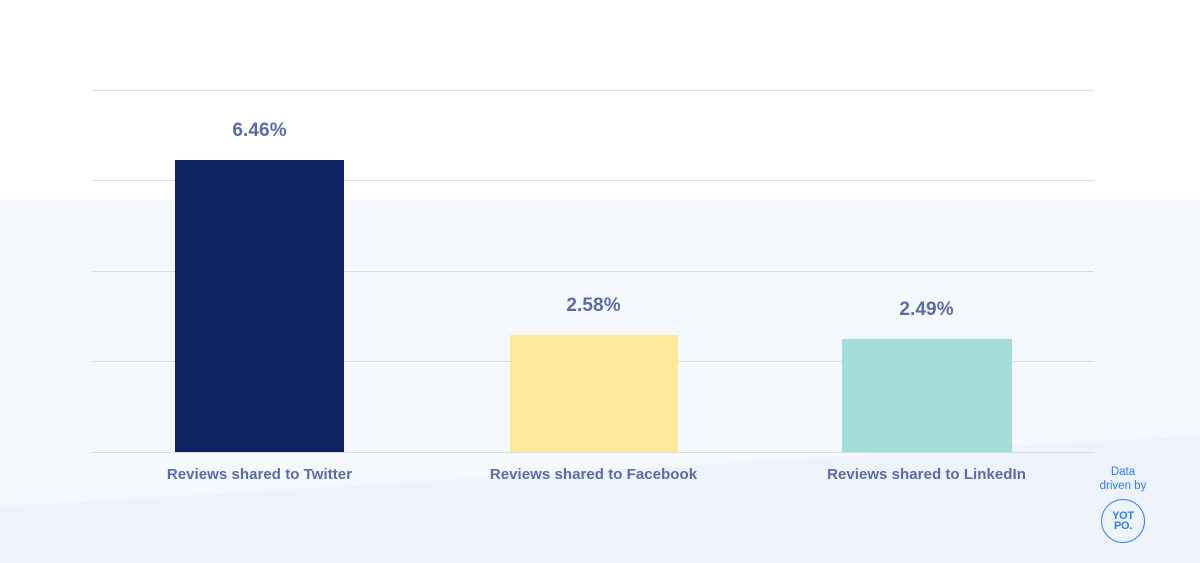 The image size is (1200, 563). What do you see at coordinates (259, 130) in the screenshot?
I see `bar-value-label: 6.46%` at bounding box center [259, 130].